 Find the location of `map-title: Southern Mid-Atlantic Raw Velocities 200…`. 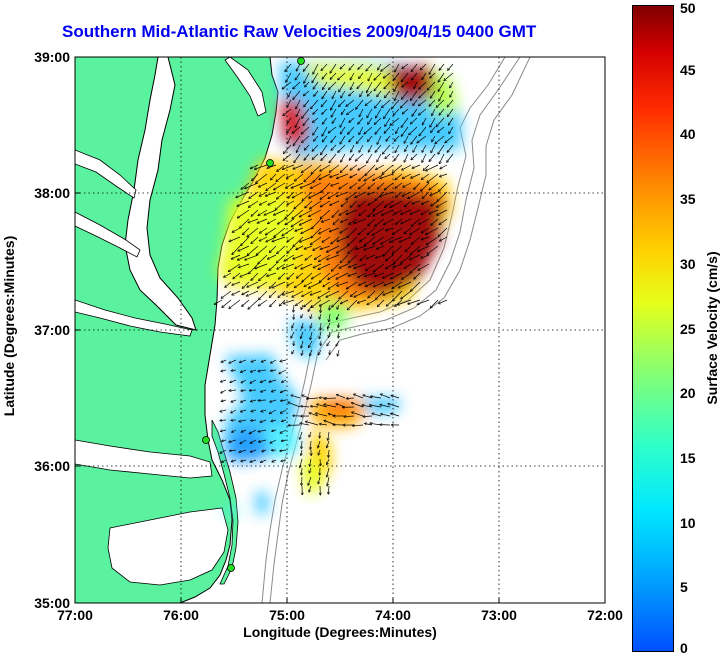

map-title: Southern Mid-Atlantic Raw Velocities 200… is located at coordinates (299, 31).